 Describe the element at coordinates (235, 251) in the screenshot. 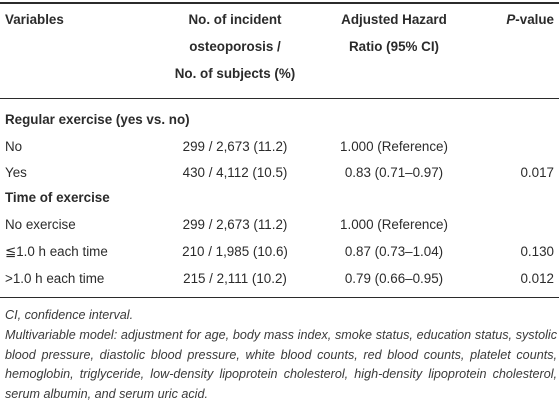

I see `row-incidence: 210 / 1,985 (10.6)` at that location.